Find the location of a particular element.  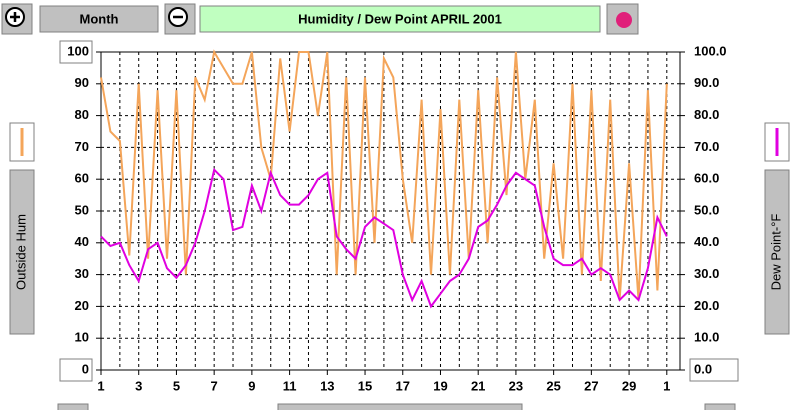

right-axis-button is located at coordinates (777, 252).